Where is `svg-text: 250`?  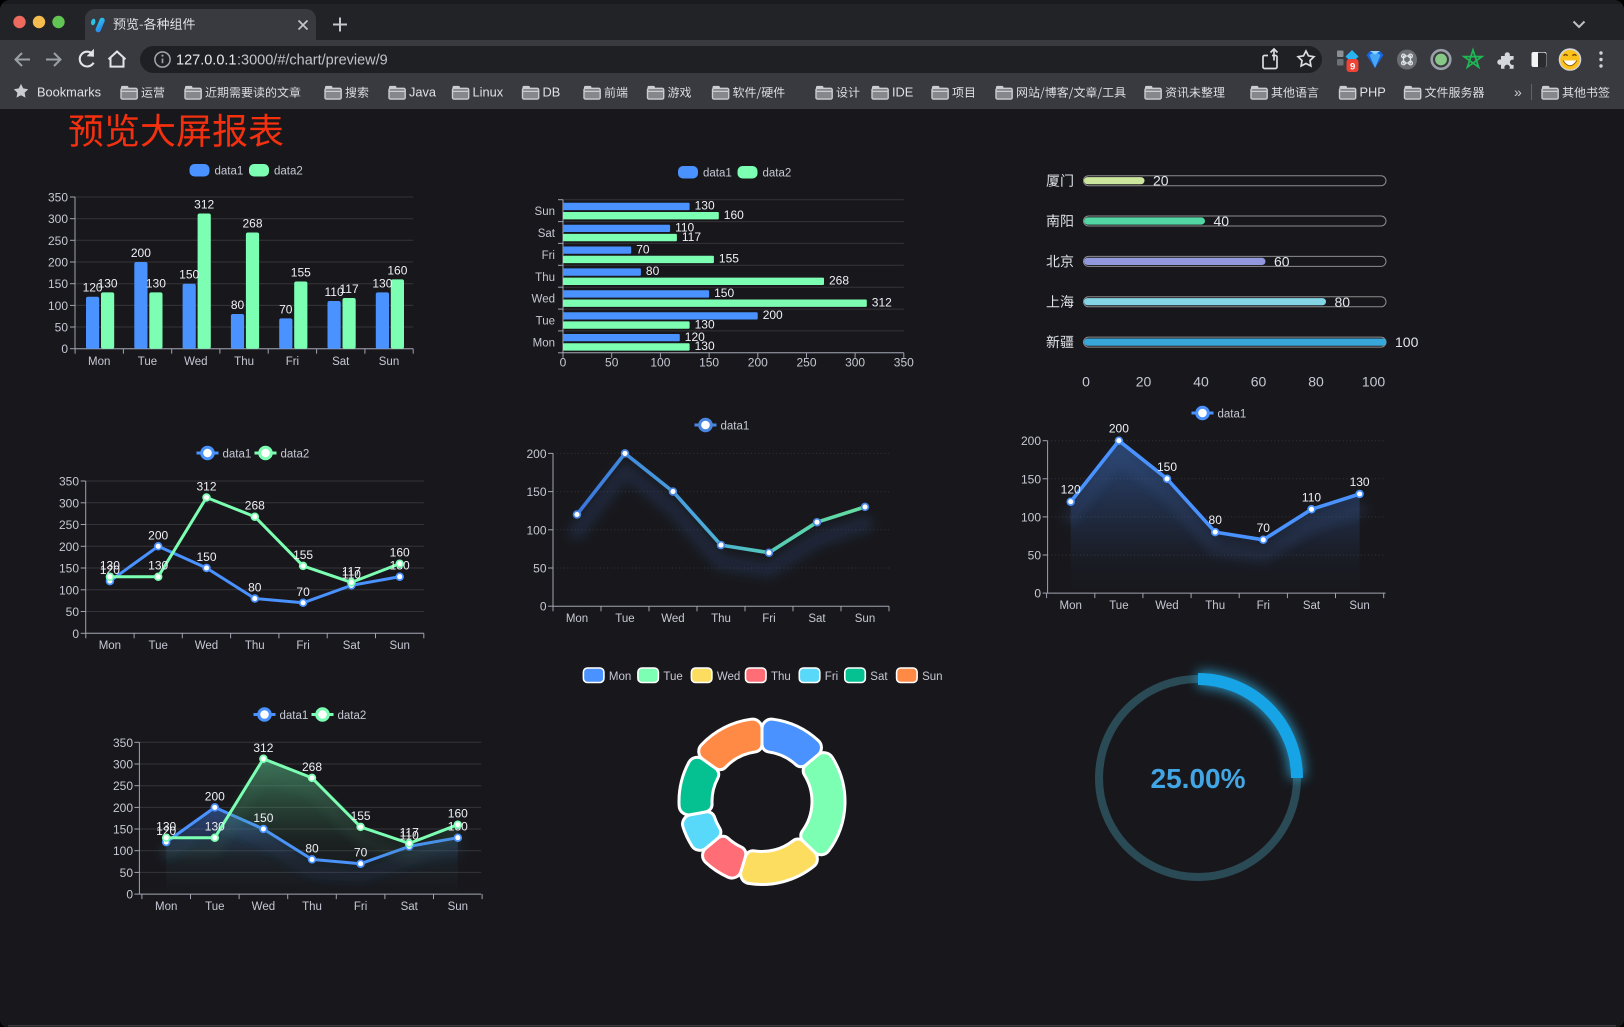 svg-text: 250 is located at coordinates (123, 786).